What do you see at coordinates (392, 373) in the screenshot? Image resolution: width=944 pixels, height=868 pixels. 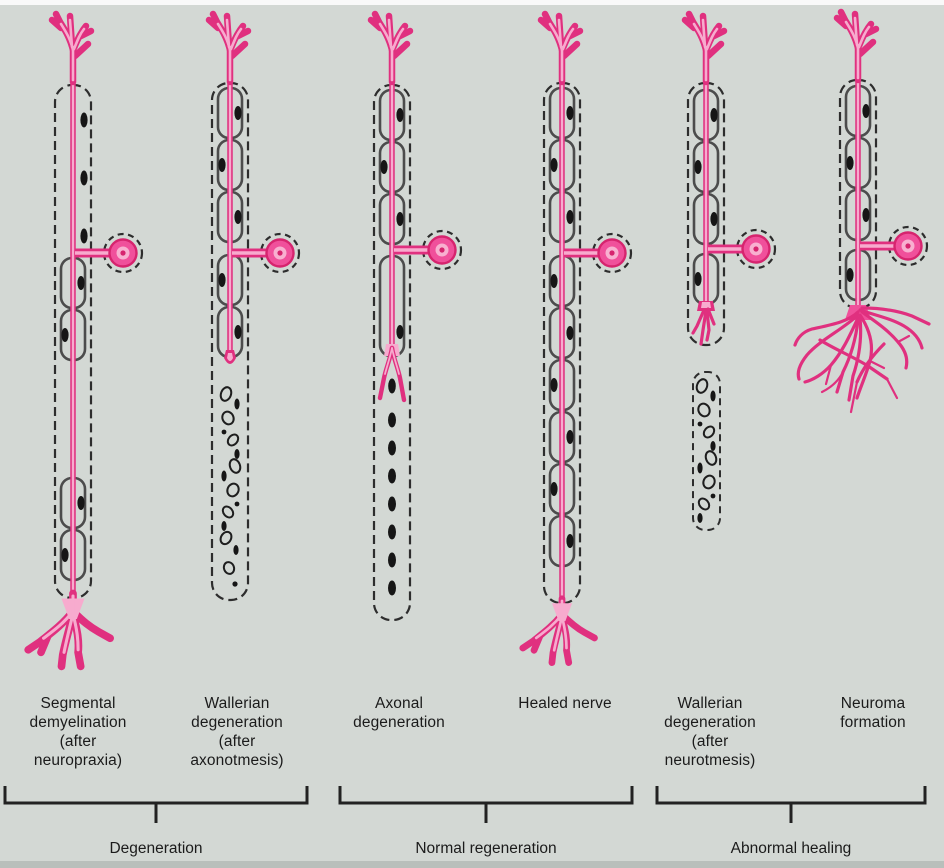 I see `axon-fork` at bounding box center [392, 373].